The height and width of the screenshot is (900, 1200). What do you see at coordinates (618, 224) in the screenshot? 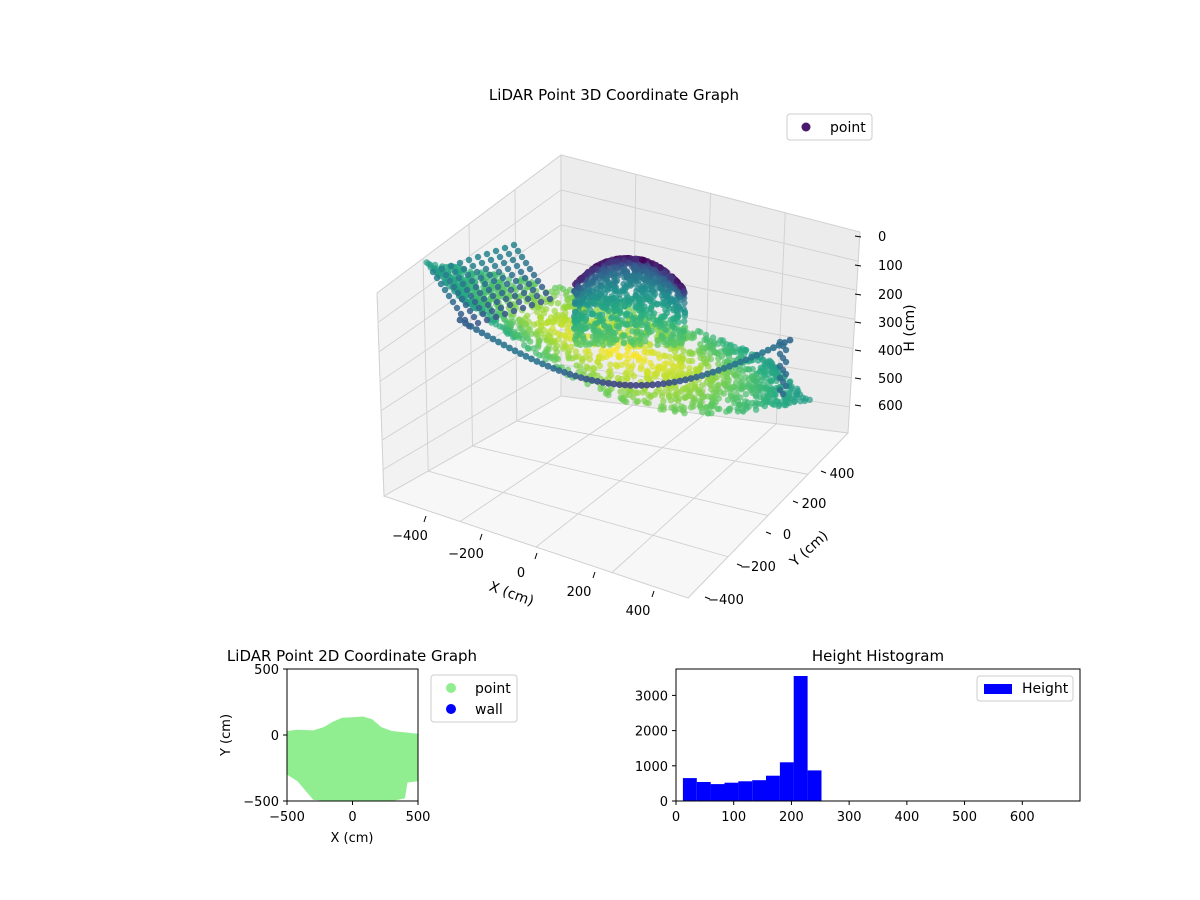
I see `grid-line-z` at bounding box center [618, 224].